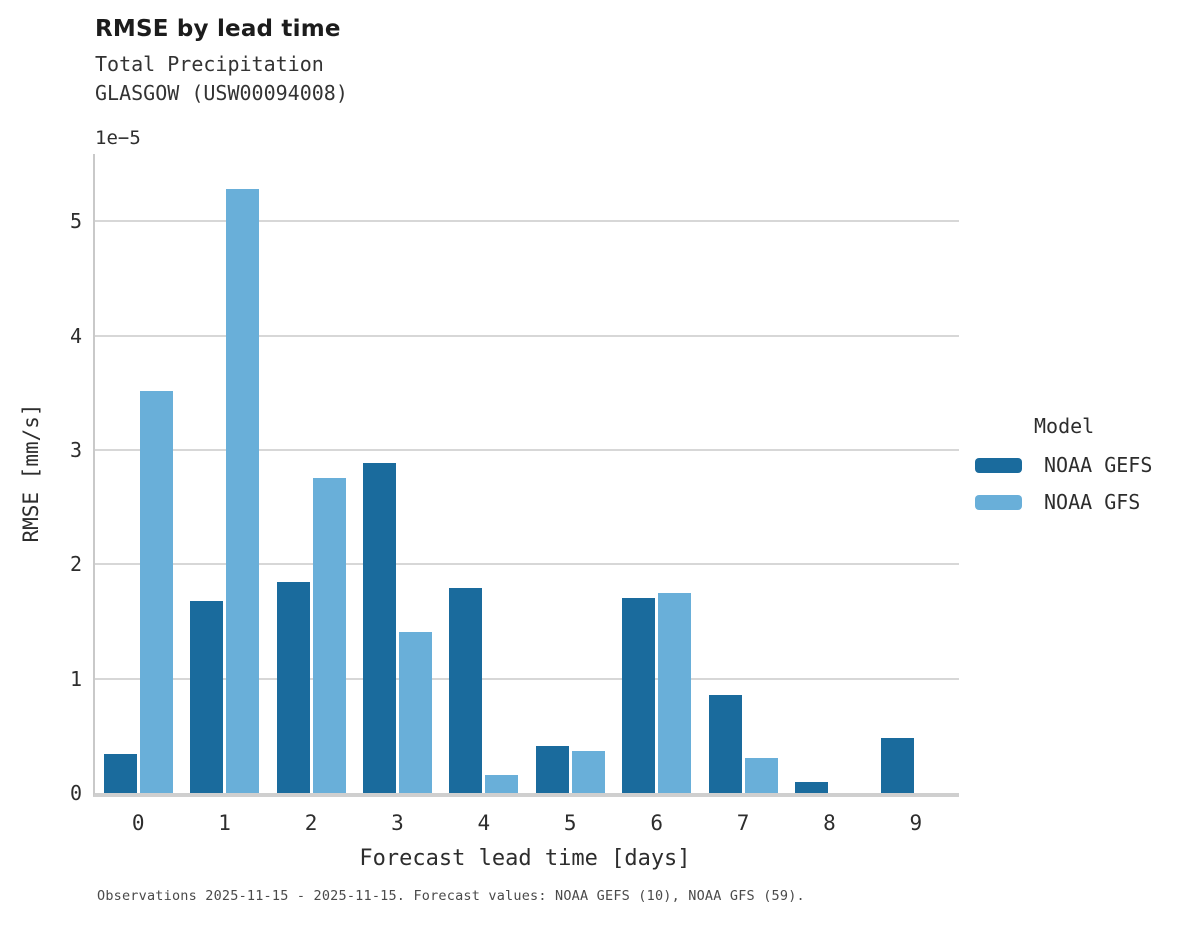 The image size is (1195, 926). I want to click on y-axis-label: RMSE [mm/s], so click(31, 473).